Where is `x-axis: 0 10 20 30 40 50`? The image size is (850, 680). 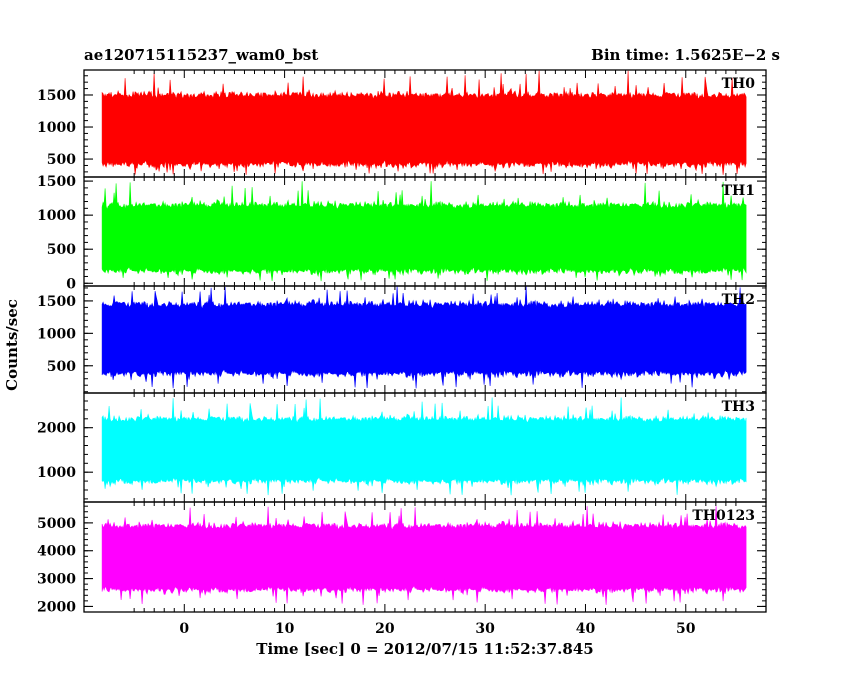 x-axis: 0 10 20 30 40 50 is located at coordinates (437, 629).